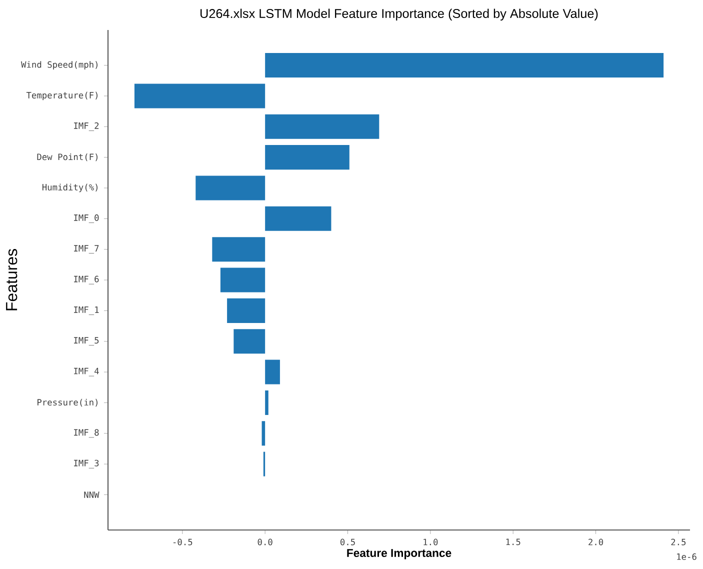 This screenshot has width=703, height=569. Describe the element at coordinates (686, 556) in the screenshot. I see `text: 1e-6` at that location.